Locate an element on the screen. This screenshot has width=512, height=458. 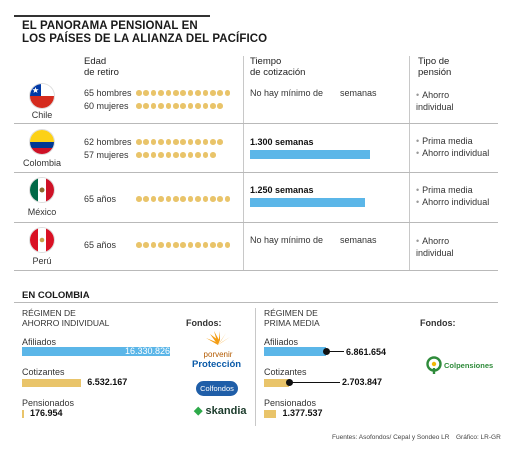
proteccion-name: Protección is located at coordinates (217, 364).